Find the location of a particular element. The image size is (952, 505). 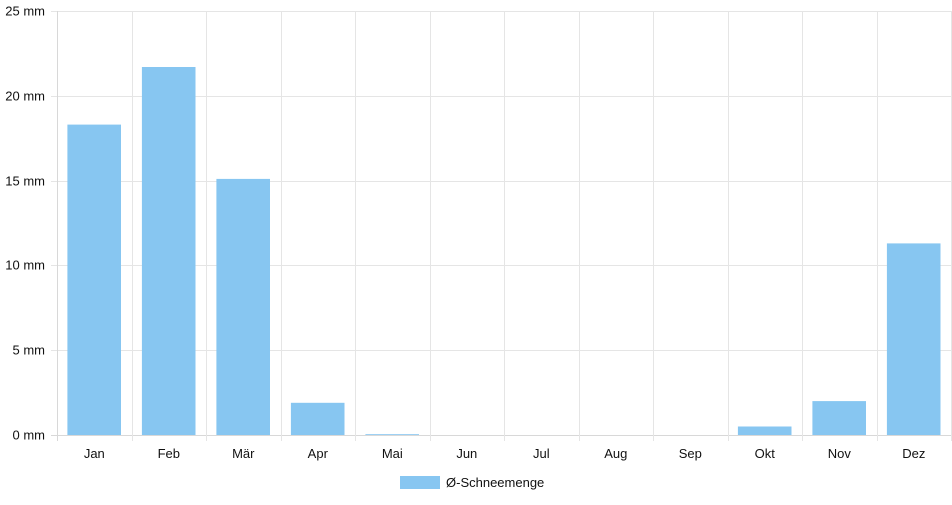

x-tick-label: Jan is located at coordinates (94, 453).